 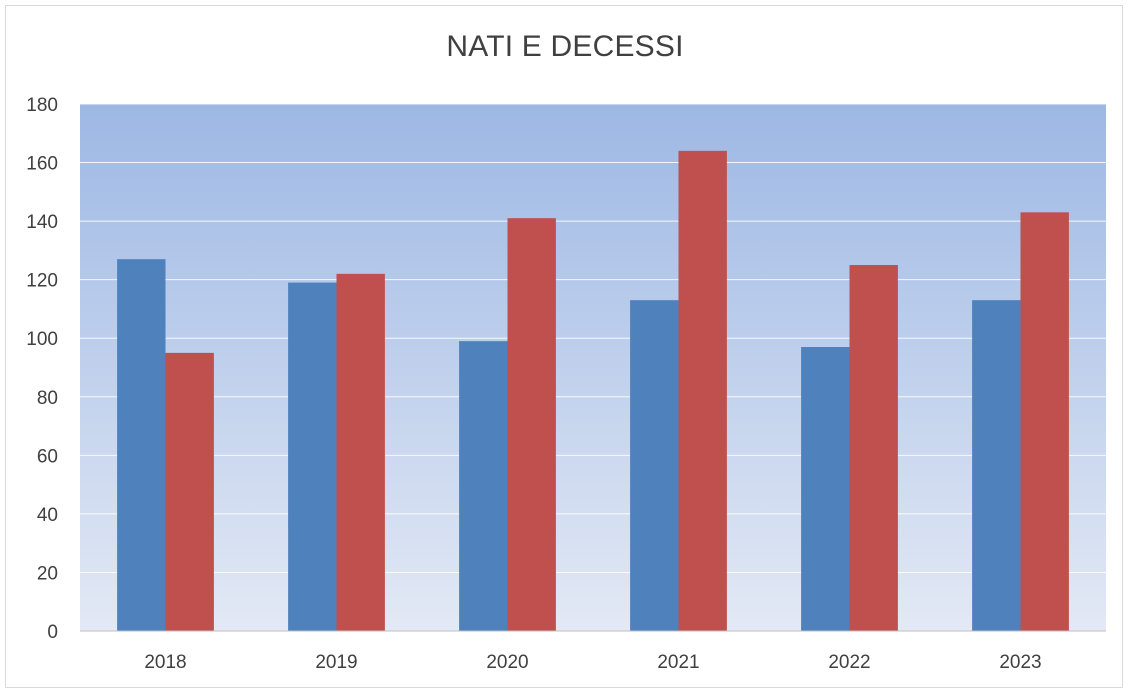 What do you see at coordinates (42, 164) in the screenshot?
I see `y-tick-label: 160` at bounding box center [42, 164].